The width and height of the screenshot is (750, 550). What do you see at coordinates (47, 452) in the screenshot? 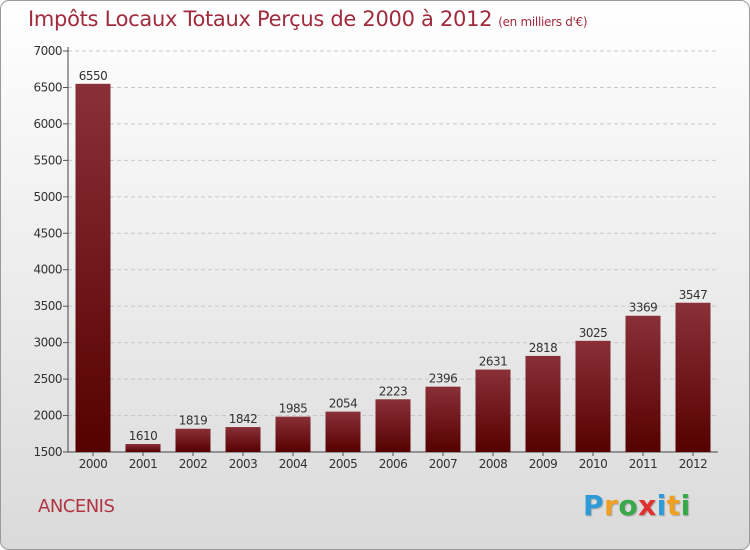
I see `y-tick-label: 1500` at bounding box center [47, 452].